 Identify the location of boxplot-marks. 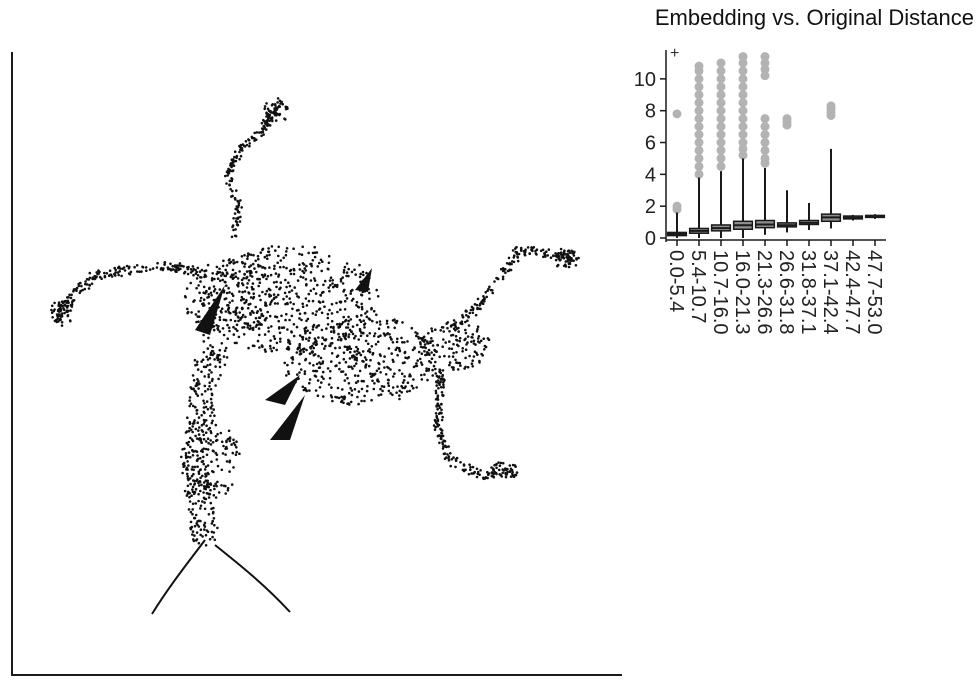
(776, 145).